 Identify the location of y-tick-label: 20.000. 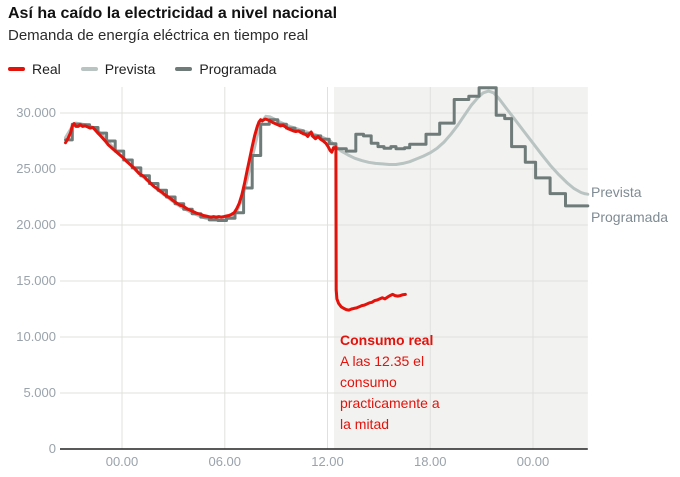
(36, 224).